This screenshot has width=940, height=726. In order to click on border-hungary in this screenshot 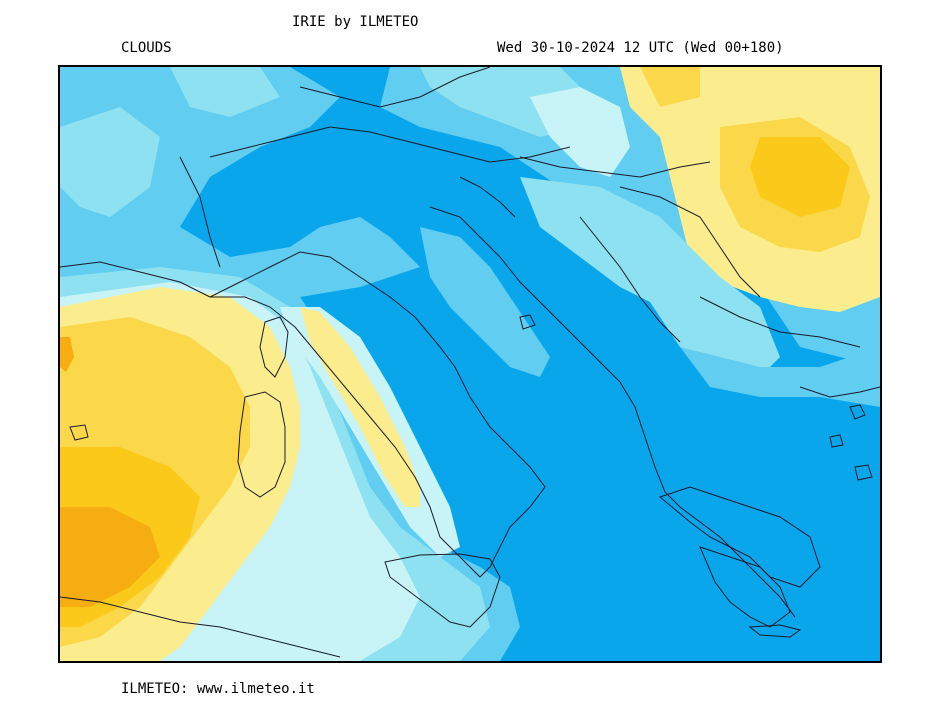, I will do `click(615, 167)`.